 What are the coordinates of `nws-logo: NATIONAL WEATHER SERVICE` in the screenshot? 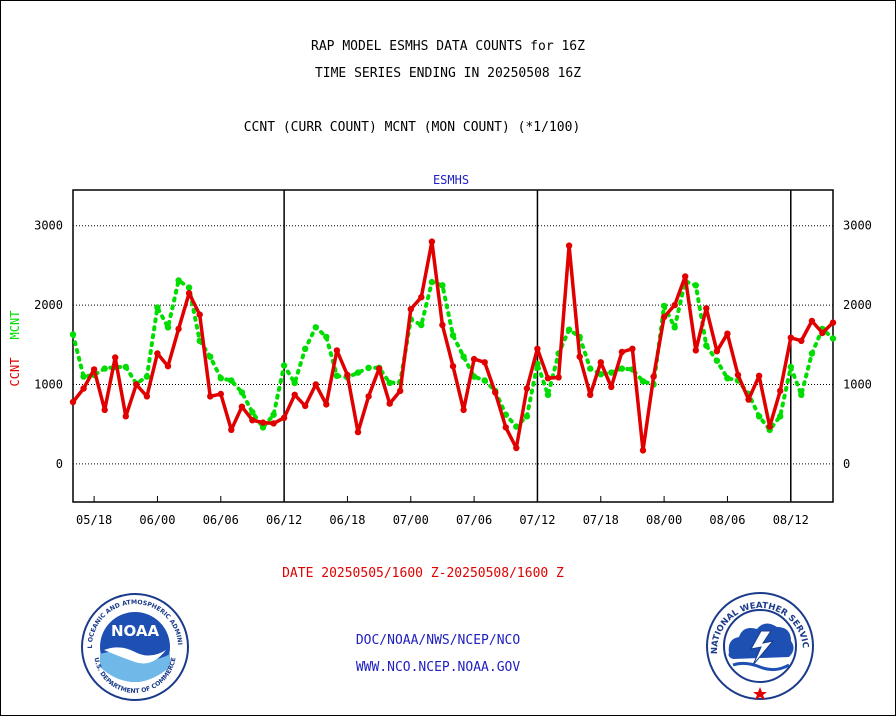 It's located at (760, 646).